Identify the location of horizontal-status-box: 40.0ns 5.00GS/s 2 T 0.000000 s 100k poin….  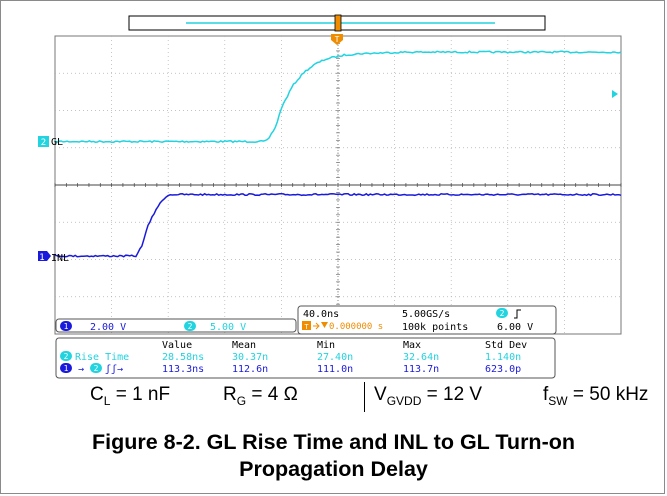
(427, 320).